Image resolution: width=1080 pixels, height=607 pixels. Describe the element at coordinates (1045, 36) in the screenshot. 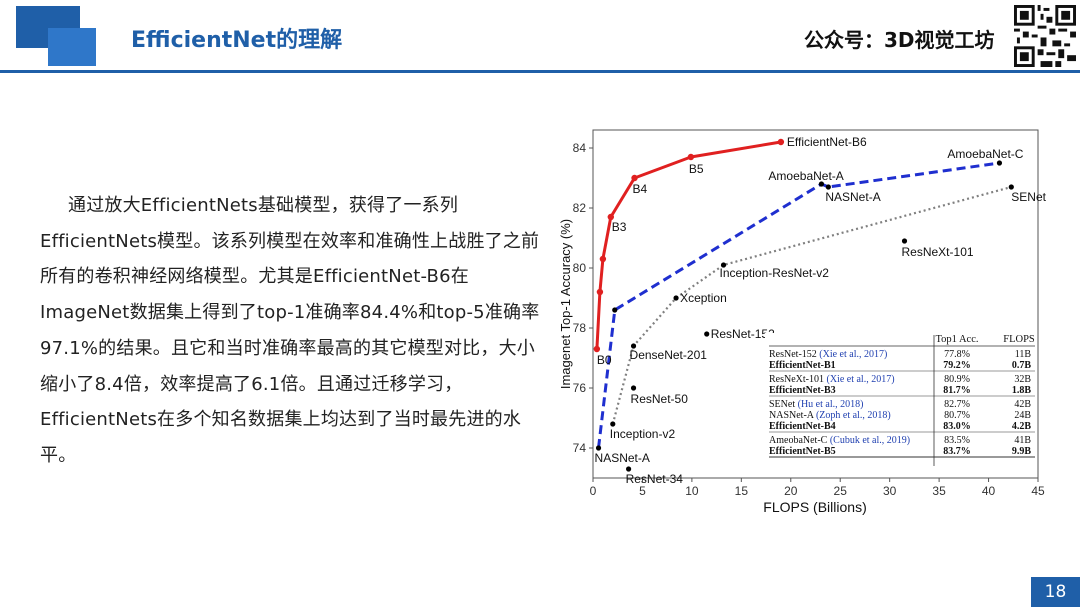

I see `qr-code-icon` at that location.